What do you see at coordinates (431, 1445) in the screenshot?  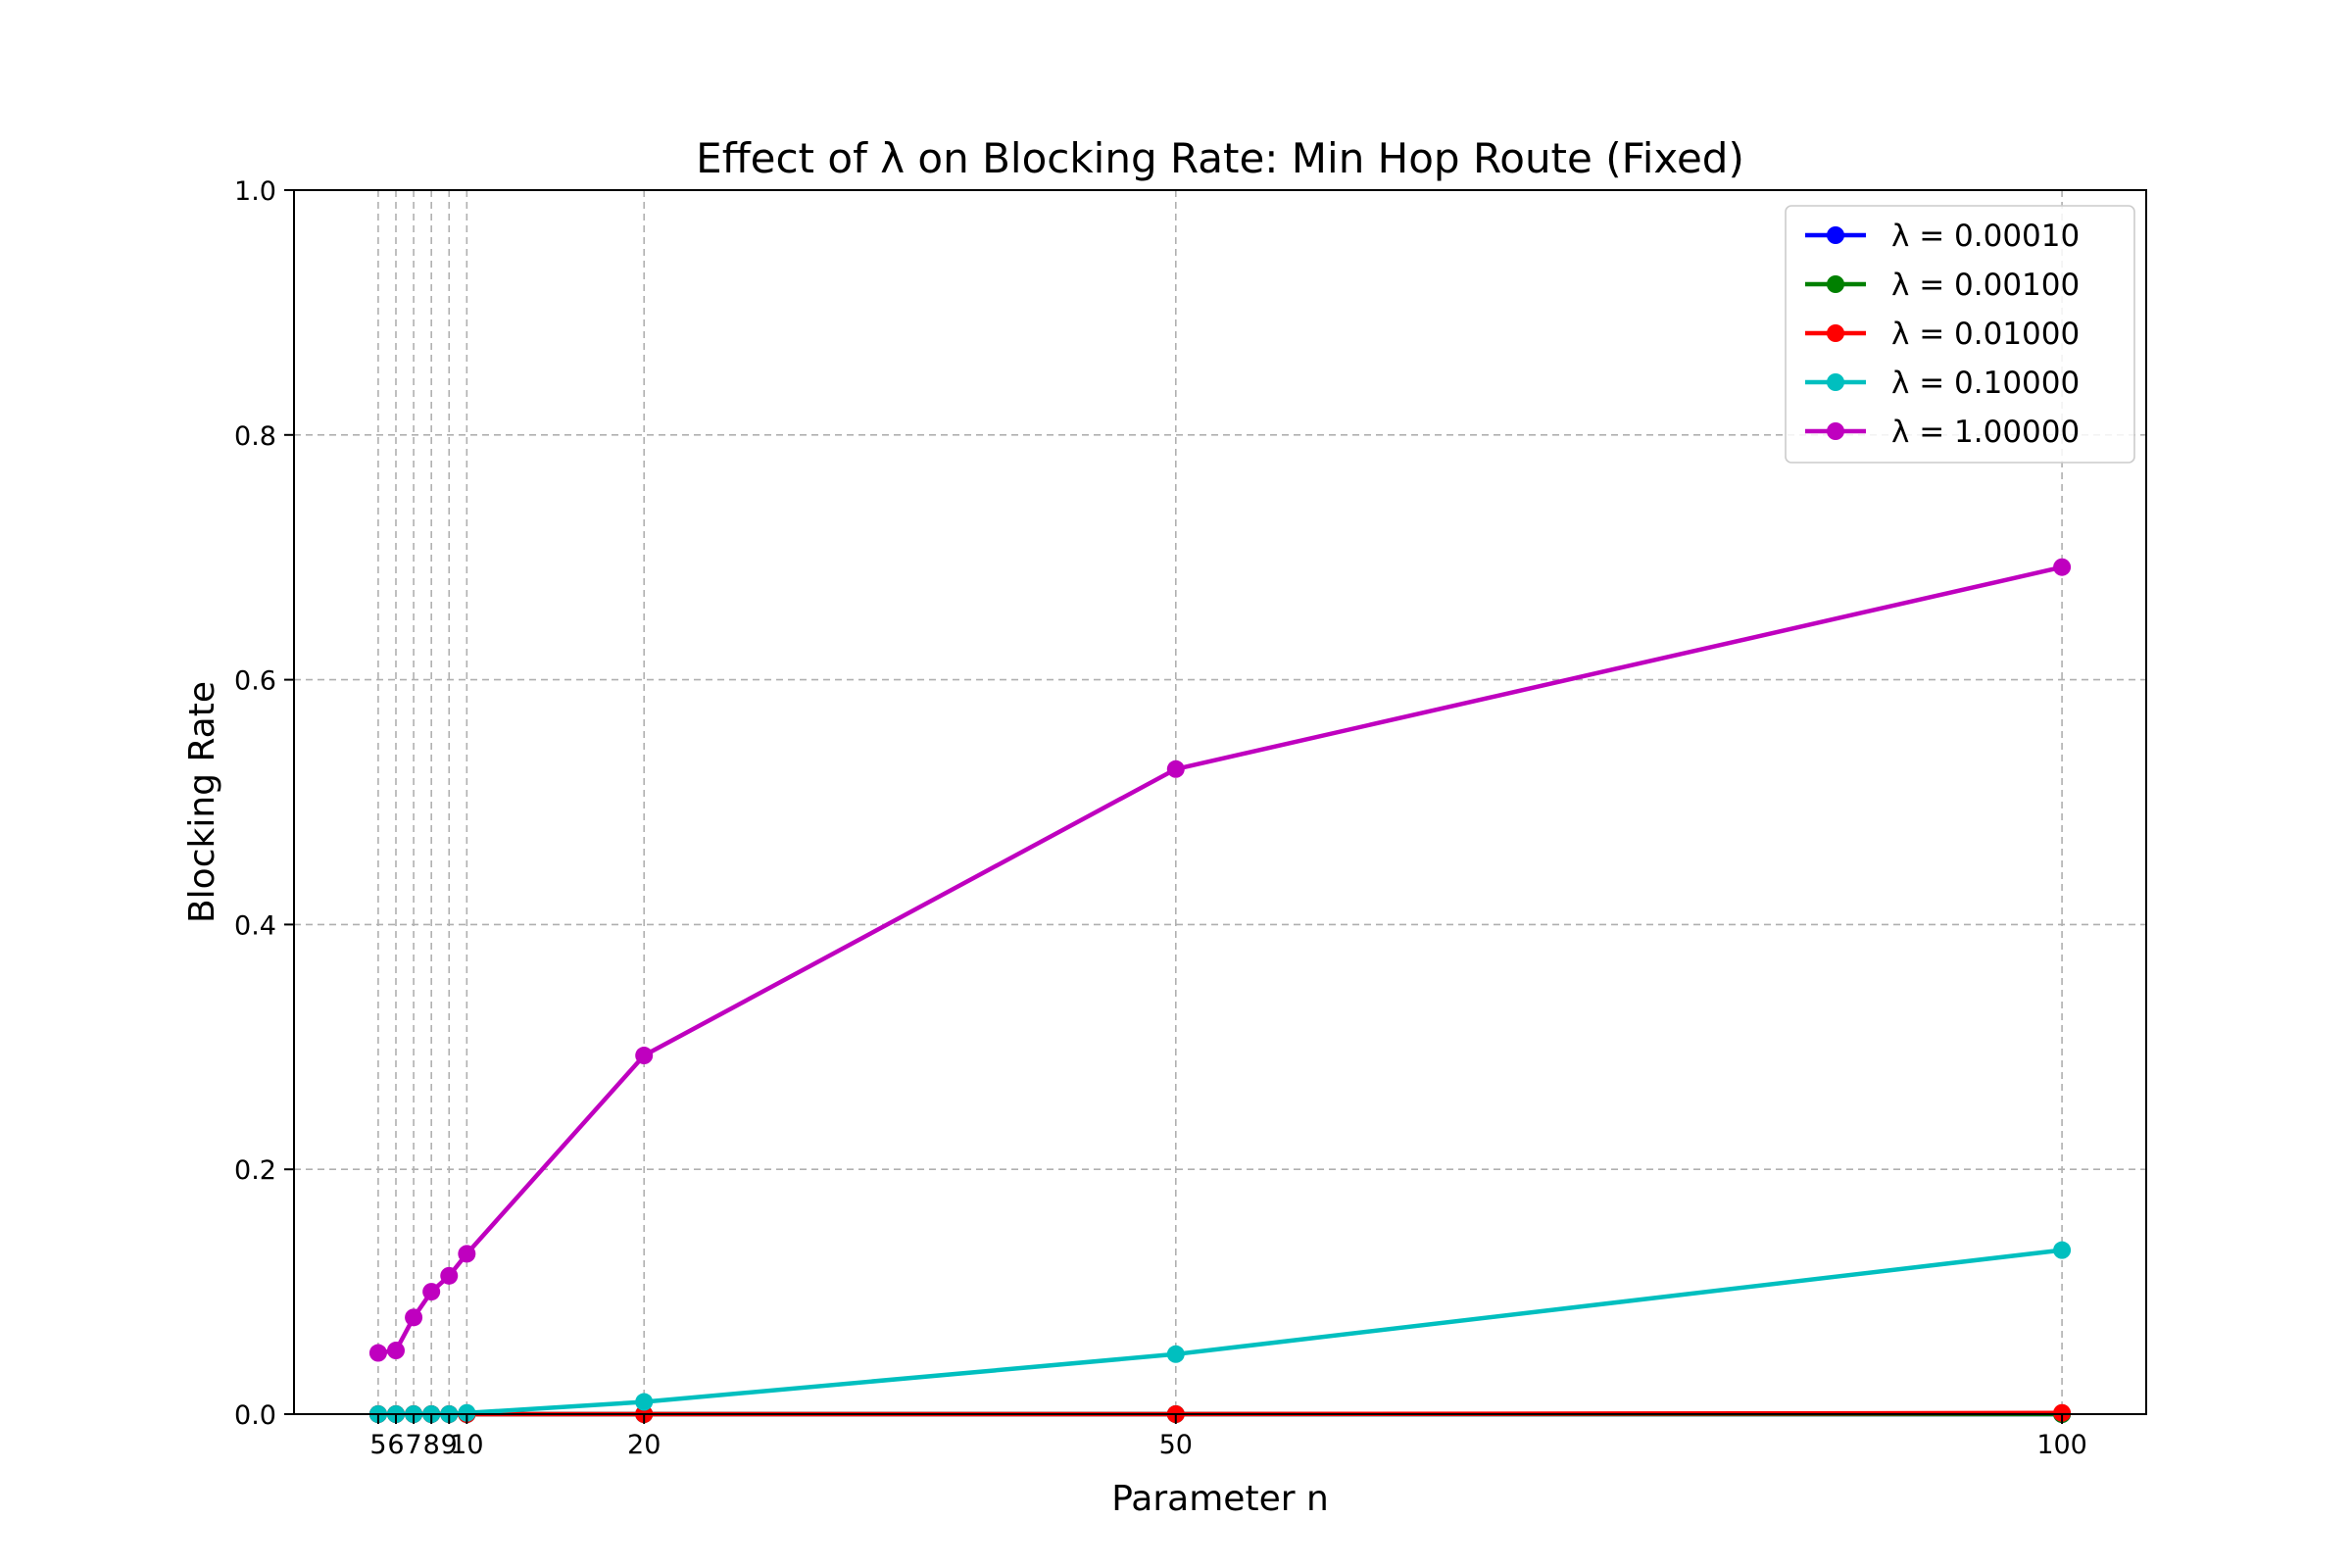 I see `x-tick-label: 8` at bounding box center [431, 1445].